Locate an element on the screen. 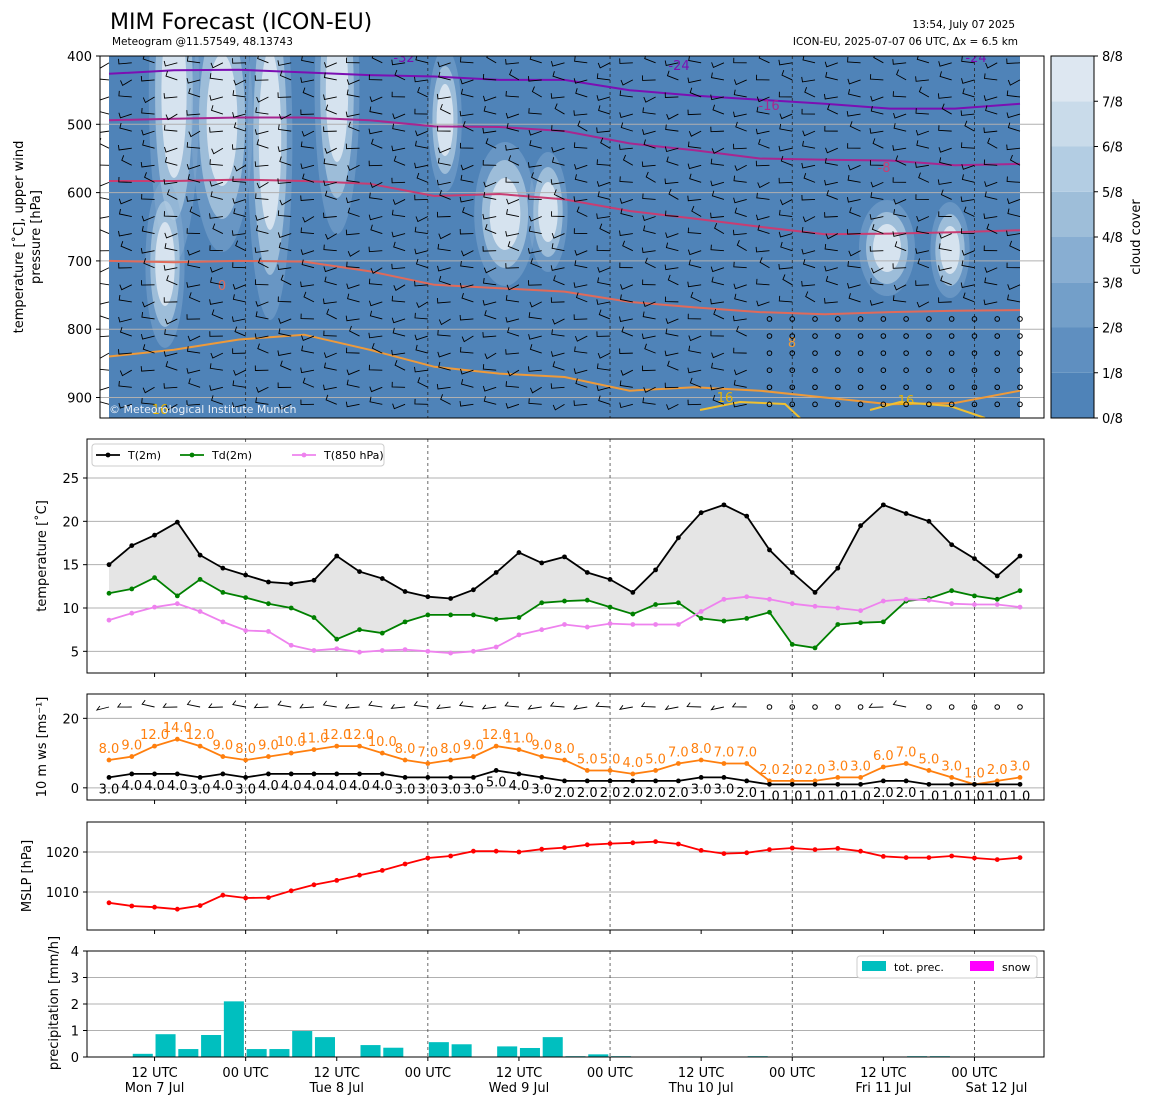  time-tick-label: 00 UTC is located at coordinates (974, 1073).